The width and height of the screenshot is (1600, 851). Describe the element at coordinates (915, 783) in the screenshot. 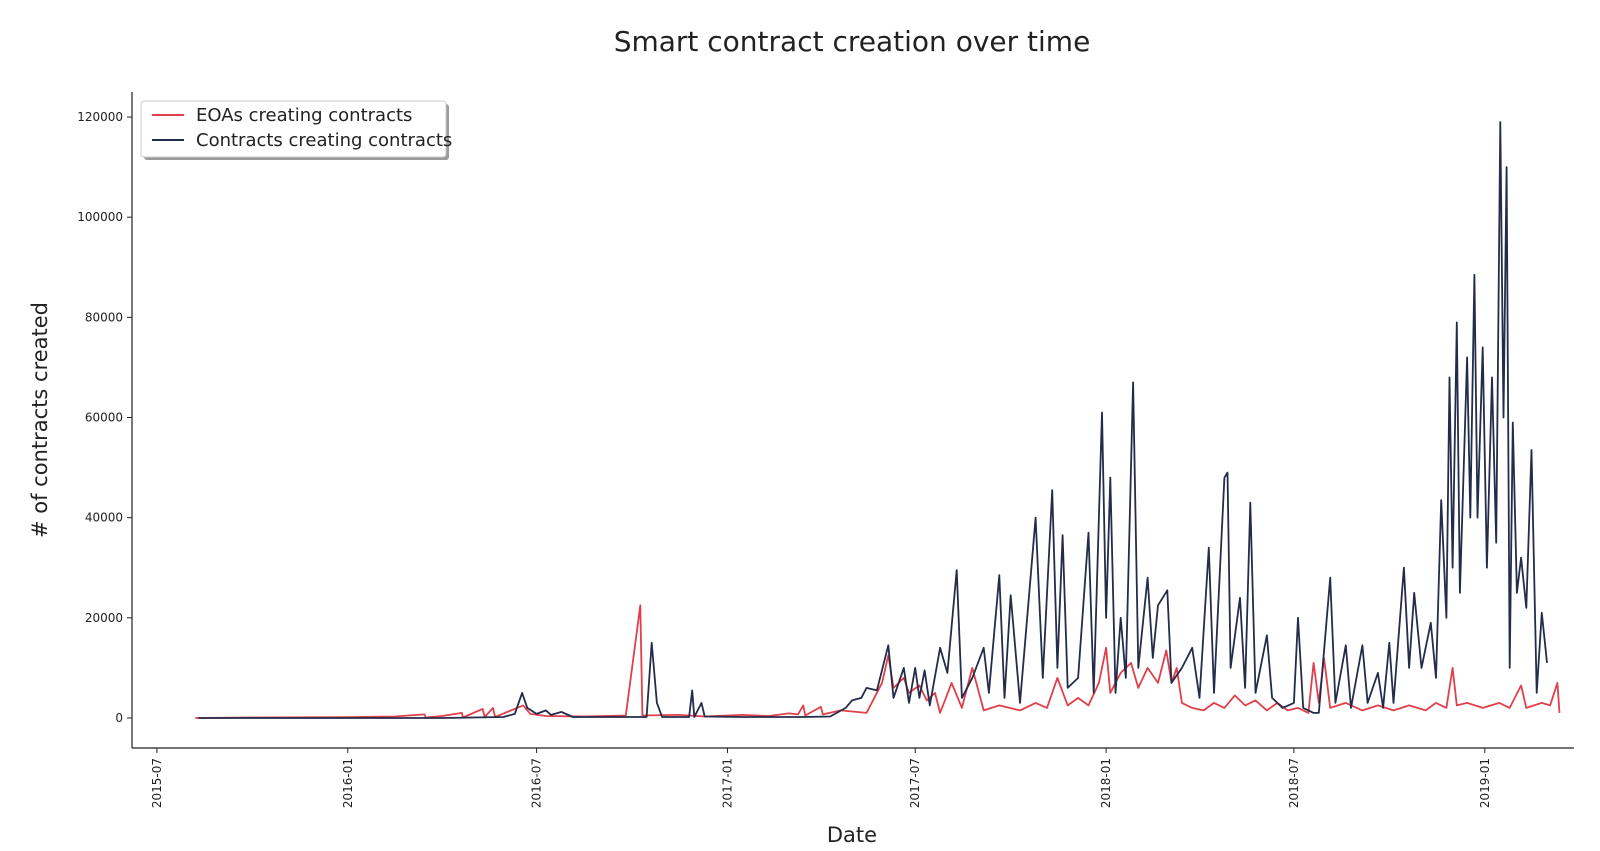

I see `x-tick-label: 2017-07` at that location.